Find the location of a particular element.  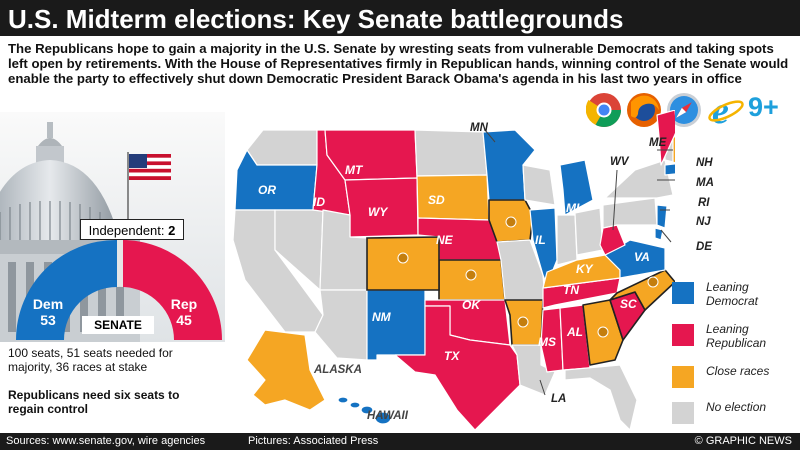

senate-label: SENATE is located at coordinates (118, 325).